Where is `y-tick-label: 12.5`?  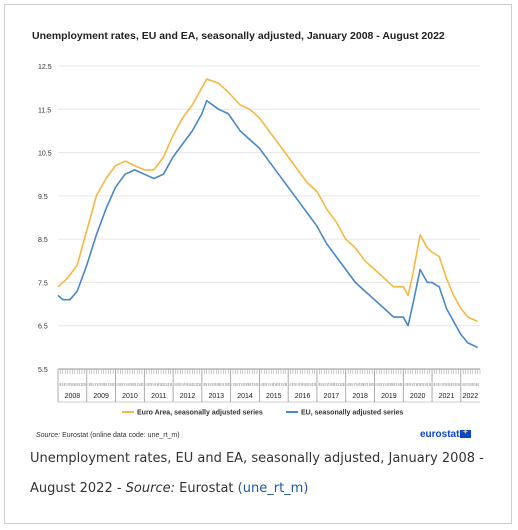 y-tick-label: 12.5 is located at coordinates (45, 67).